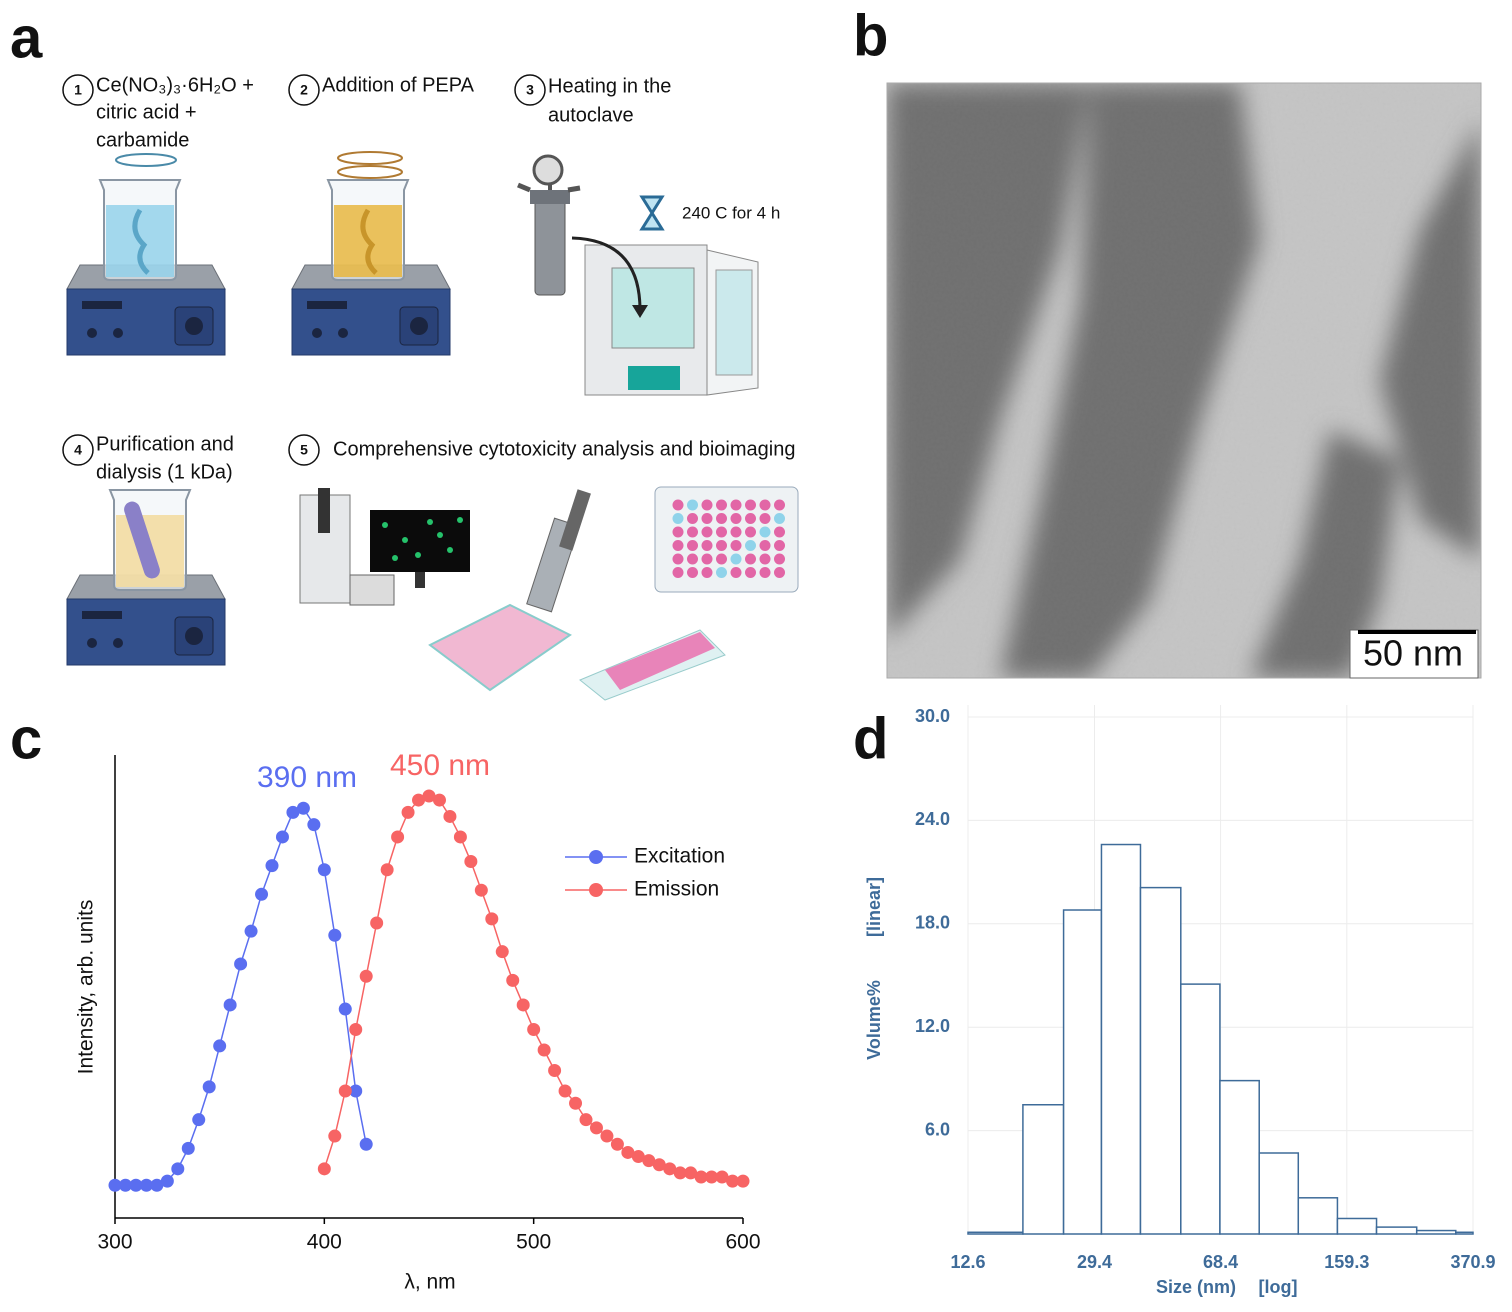 This screenshot has height=1312, width=1512. I want to click on panel-label: a, so click(26, 37).